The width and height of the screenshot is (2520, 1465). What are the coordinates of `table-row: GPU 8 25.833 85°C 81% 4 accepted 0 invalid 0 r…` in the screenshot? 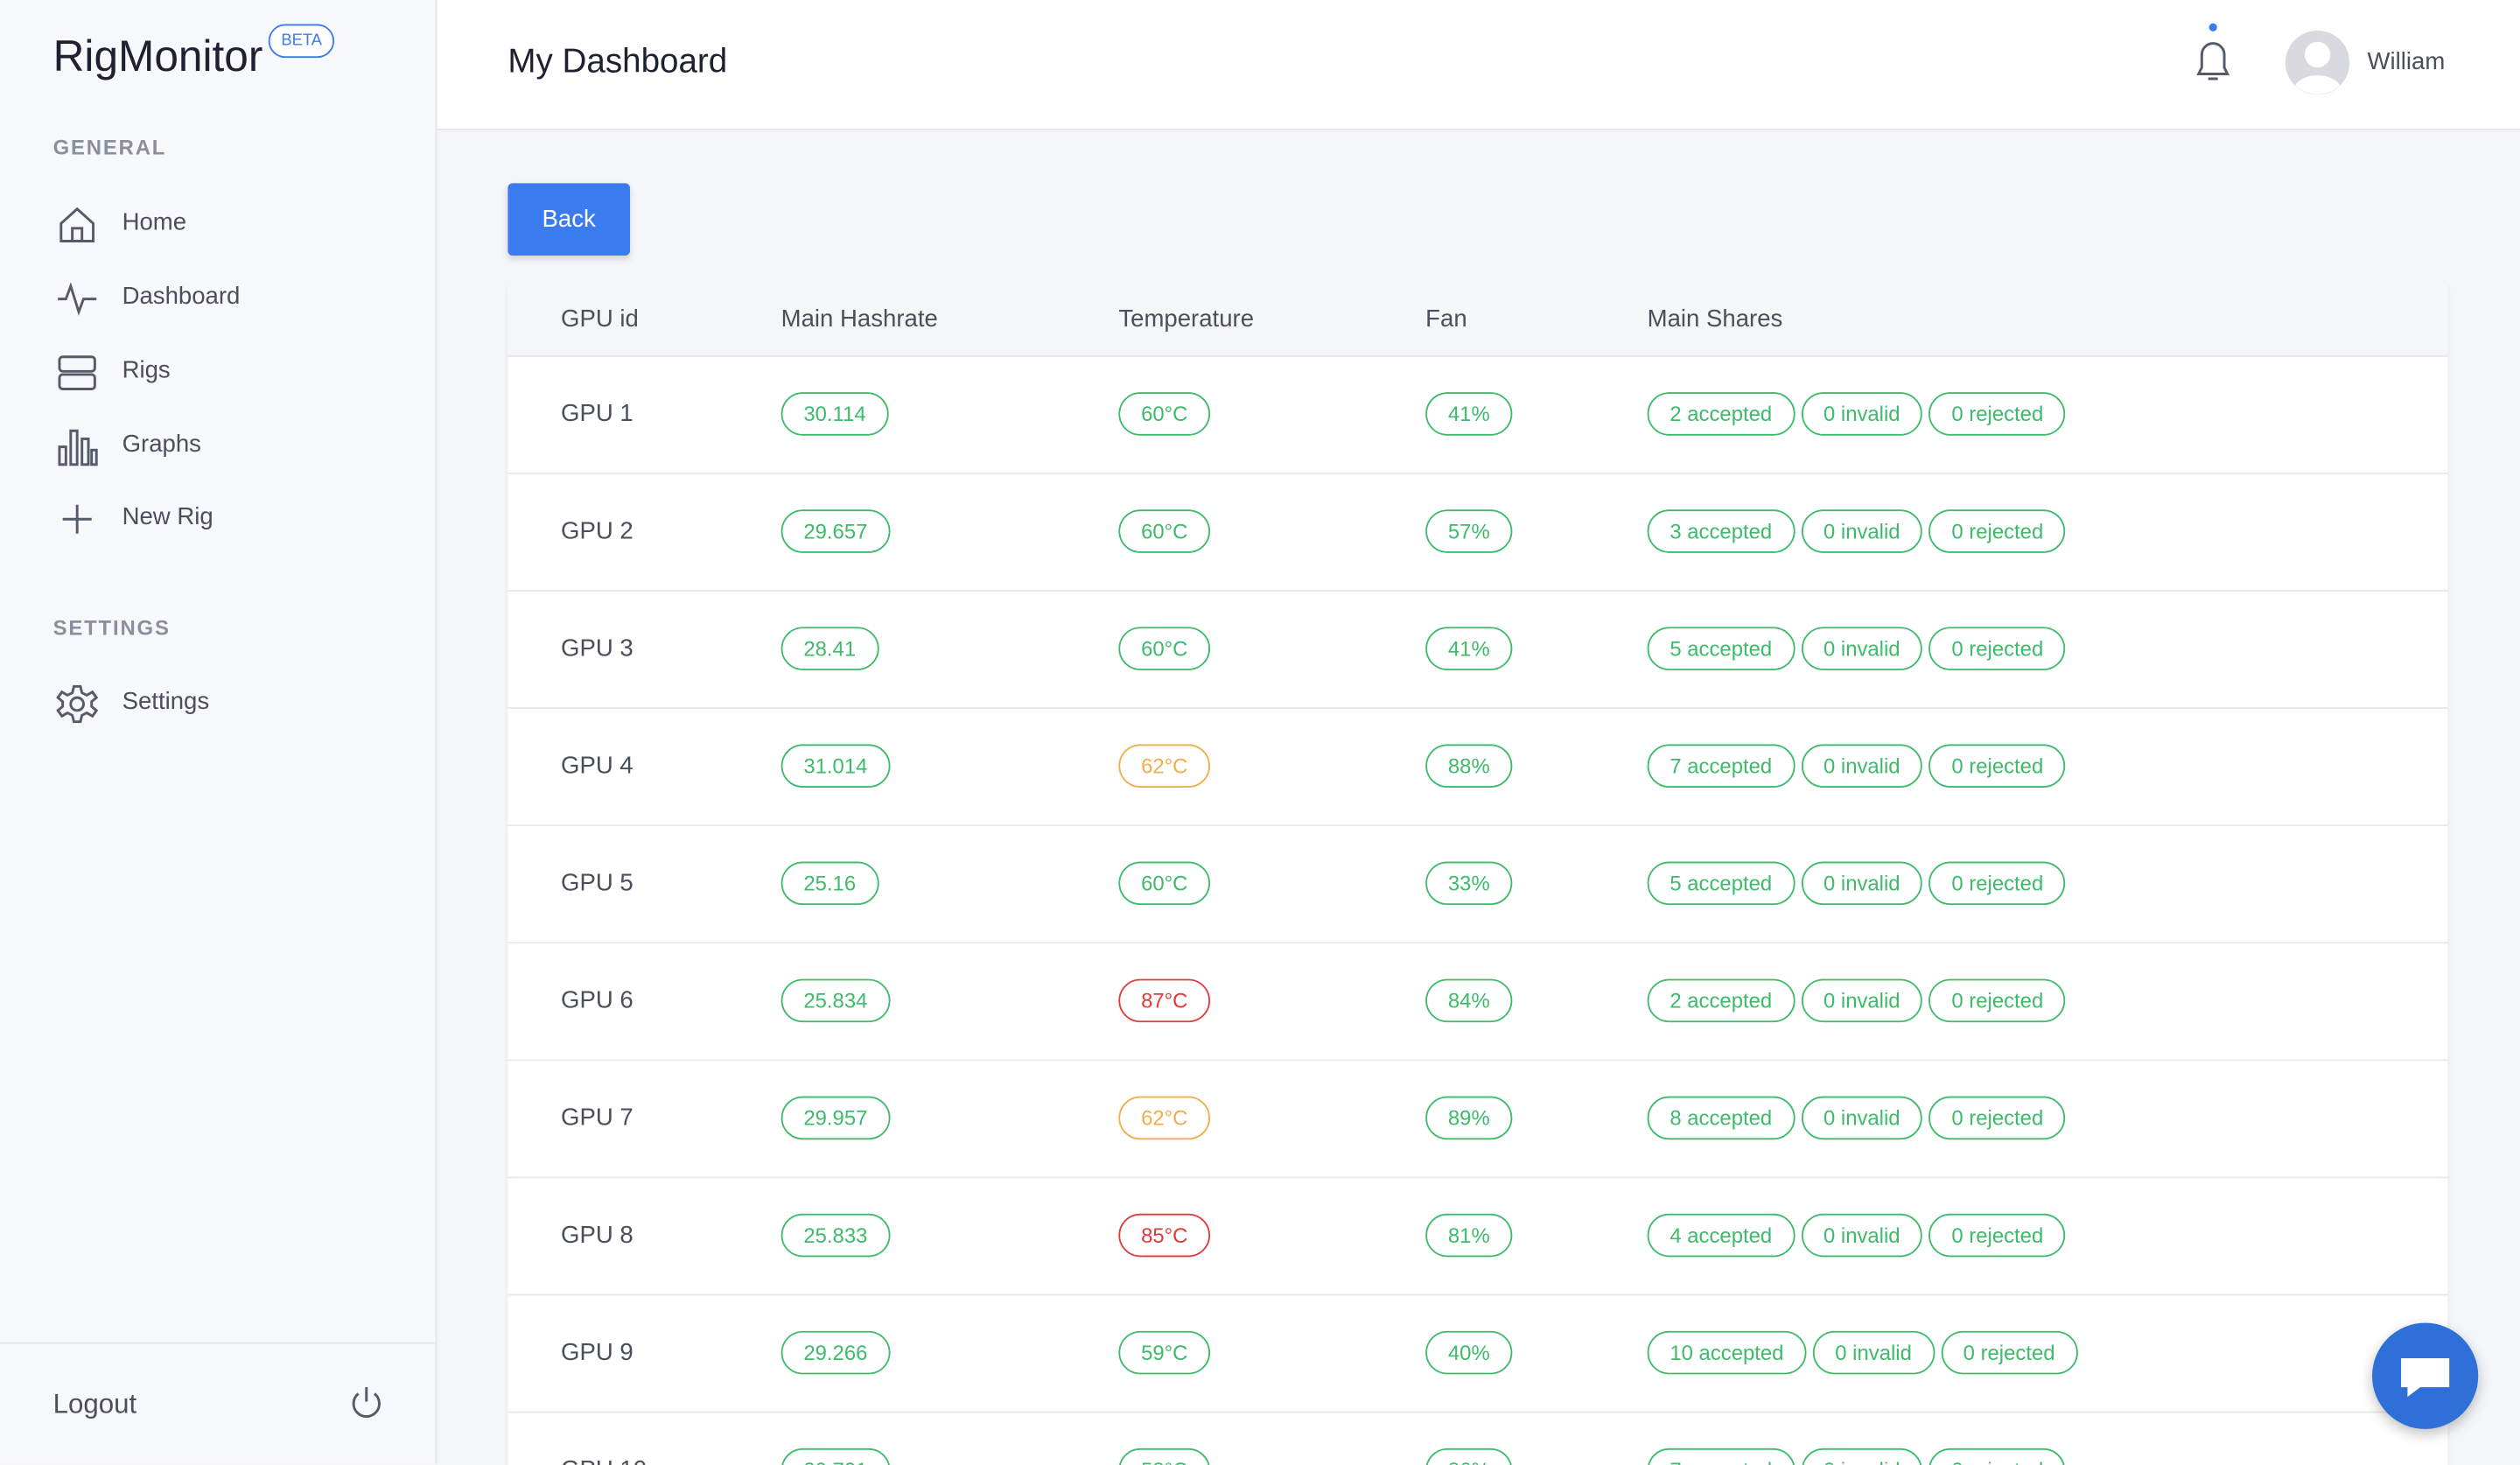 It's located at (1478, 1237).